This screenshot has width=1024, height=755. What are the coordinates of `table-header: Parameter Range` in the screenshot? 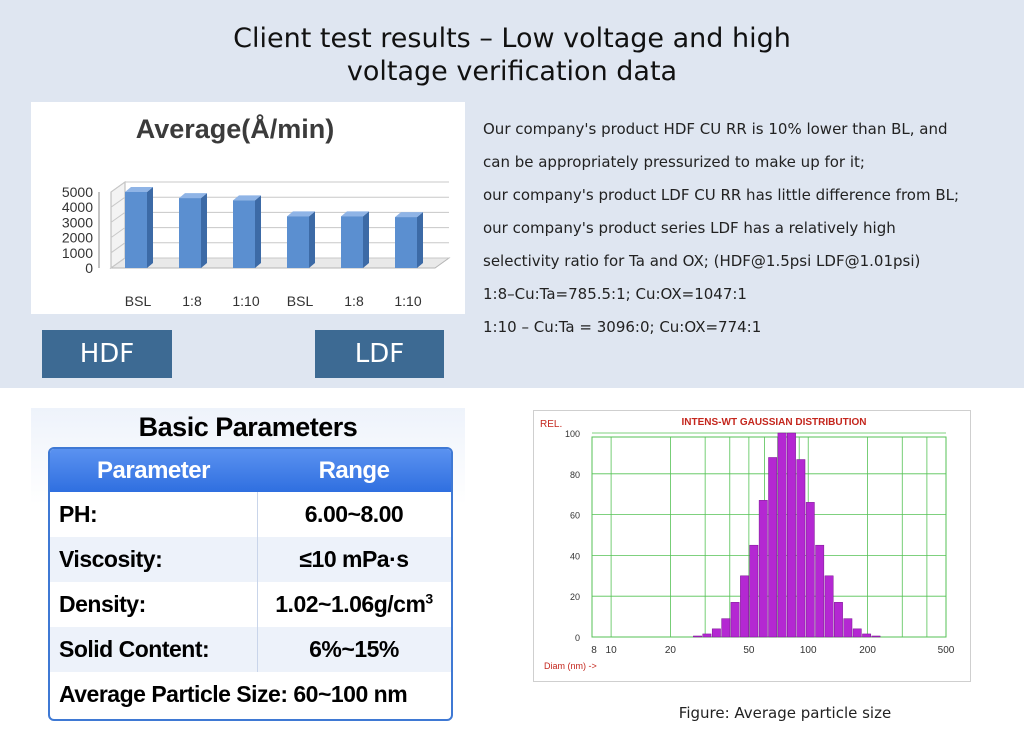 It's located at (250, 470).